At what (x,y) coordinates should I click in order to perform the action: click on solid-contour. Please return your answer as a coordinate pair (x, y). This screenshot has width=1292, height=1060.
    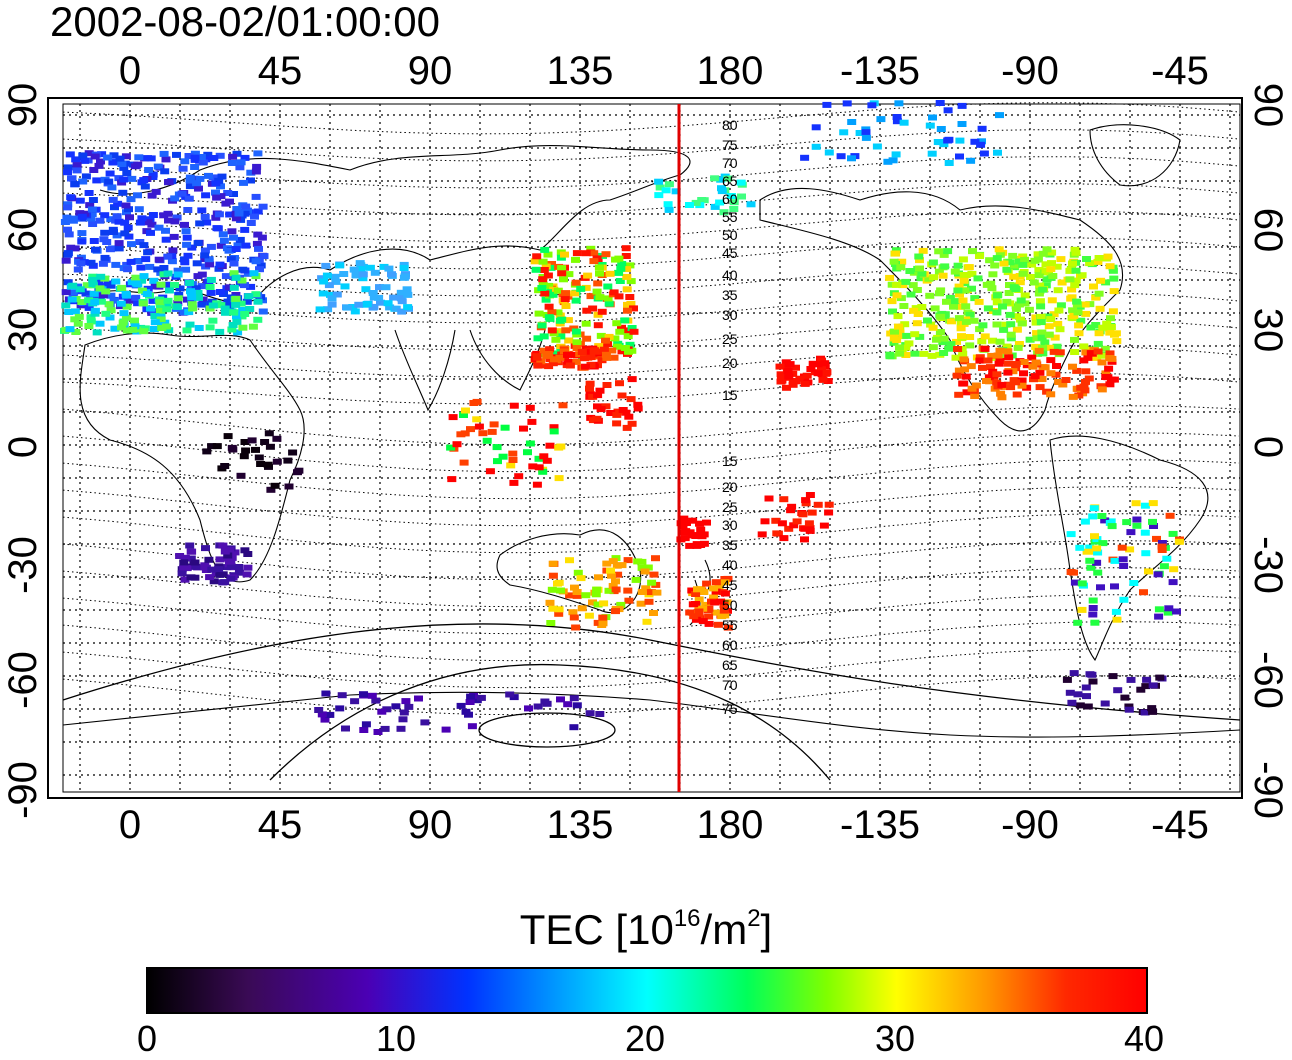
    Looking at the image, I should click on (651, 672).